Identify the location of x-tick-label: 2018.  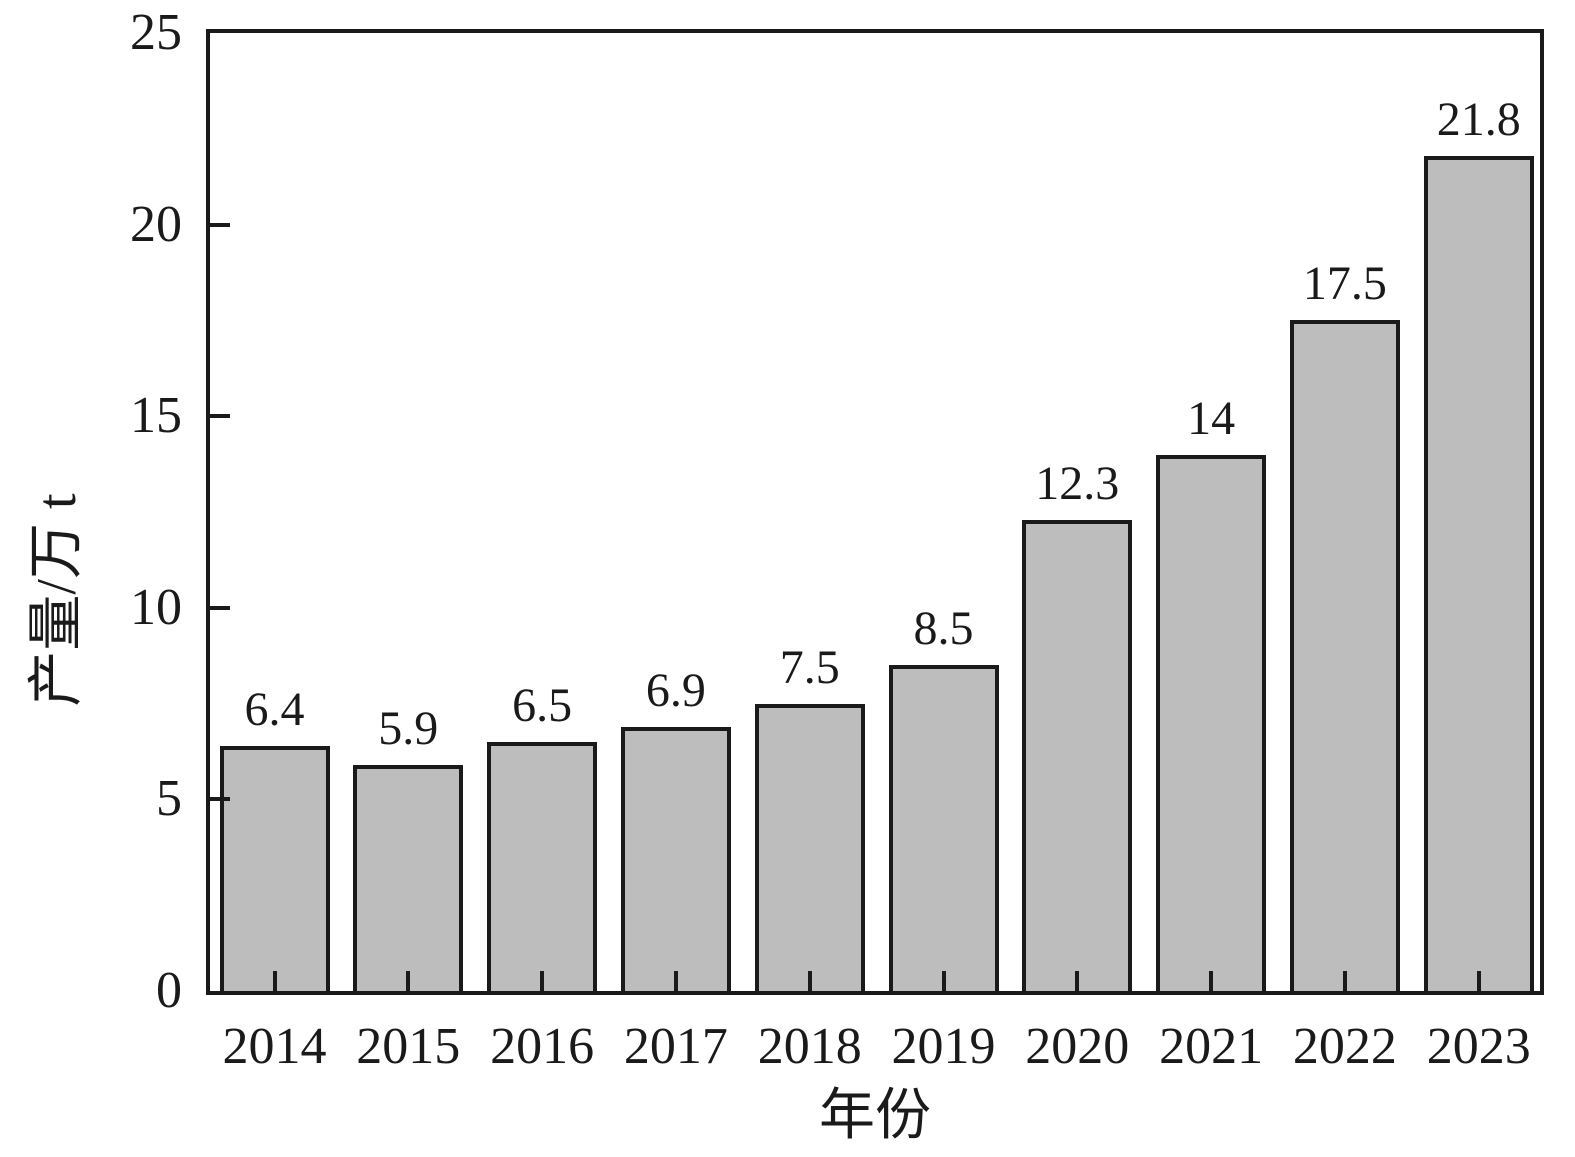
(809, 1046).